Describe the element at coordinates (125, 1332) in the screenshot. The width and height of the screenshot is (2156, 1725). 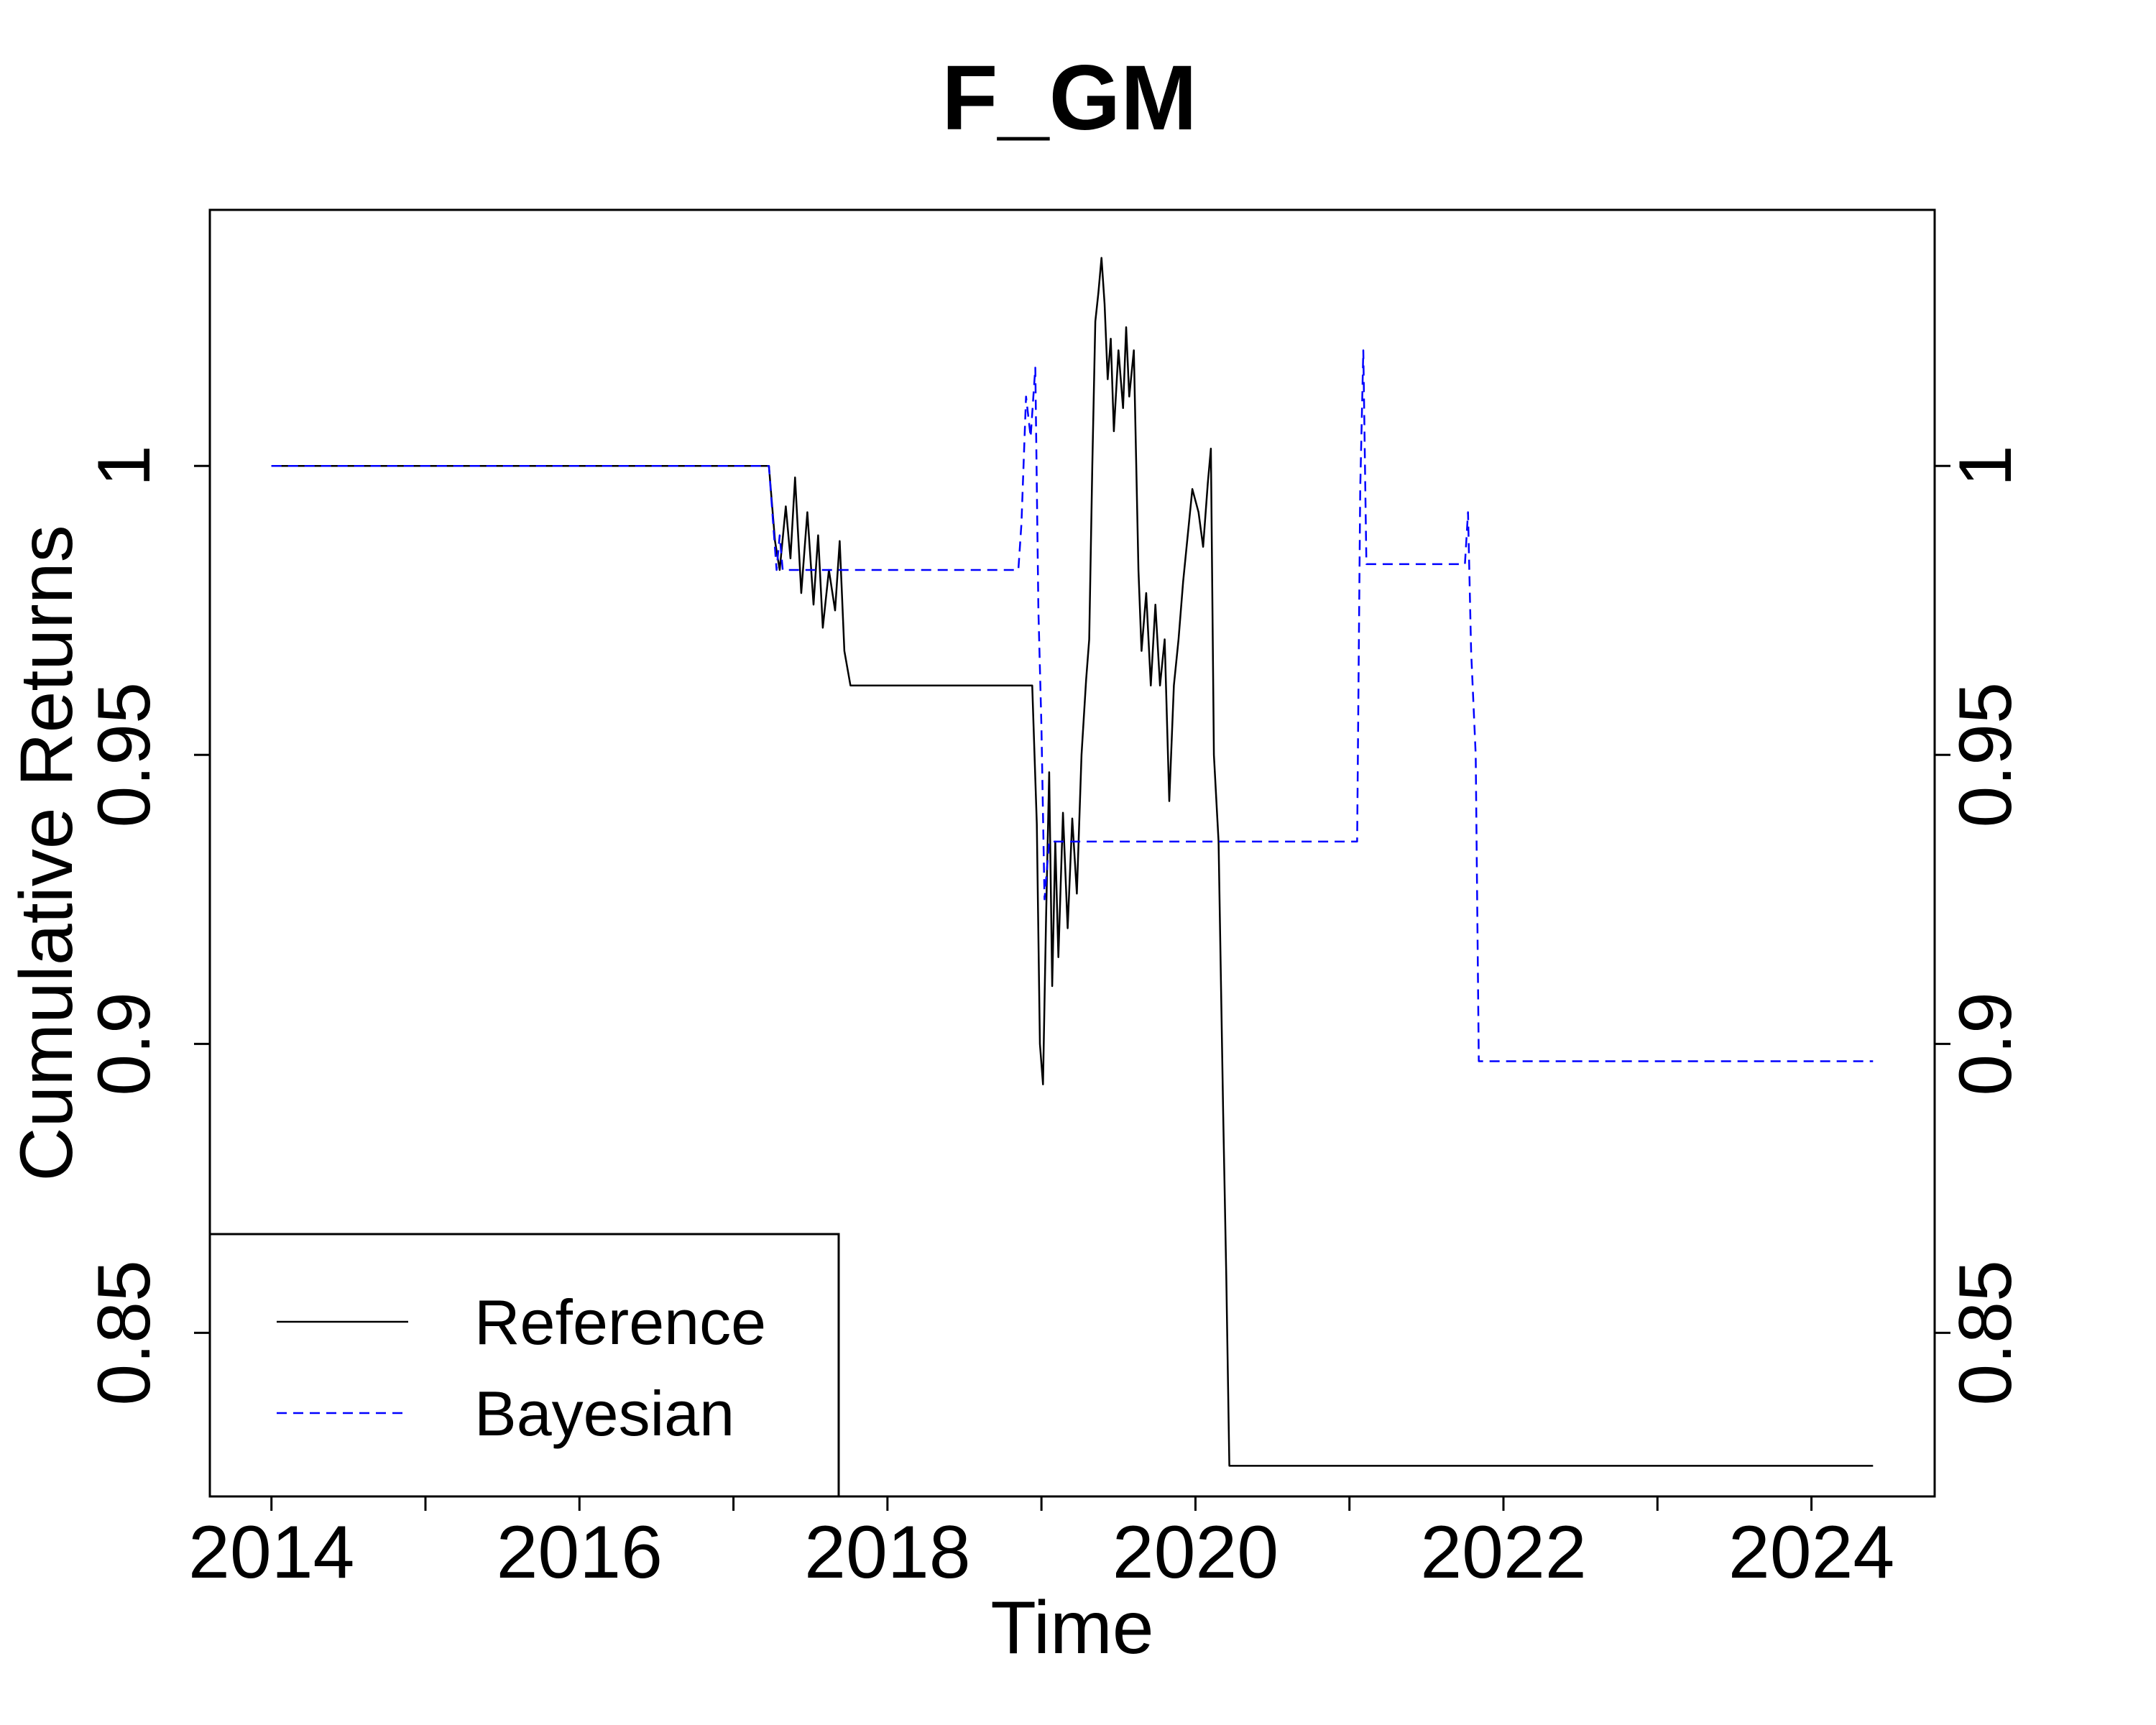
I see `y-tick-label-left: 0.85` at that location.